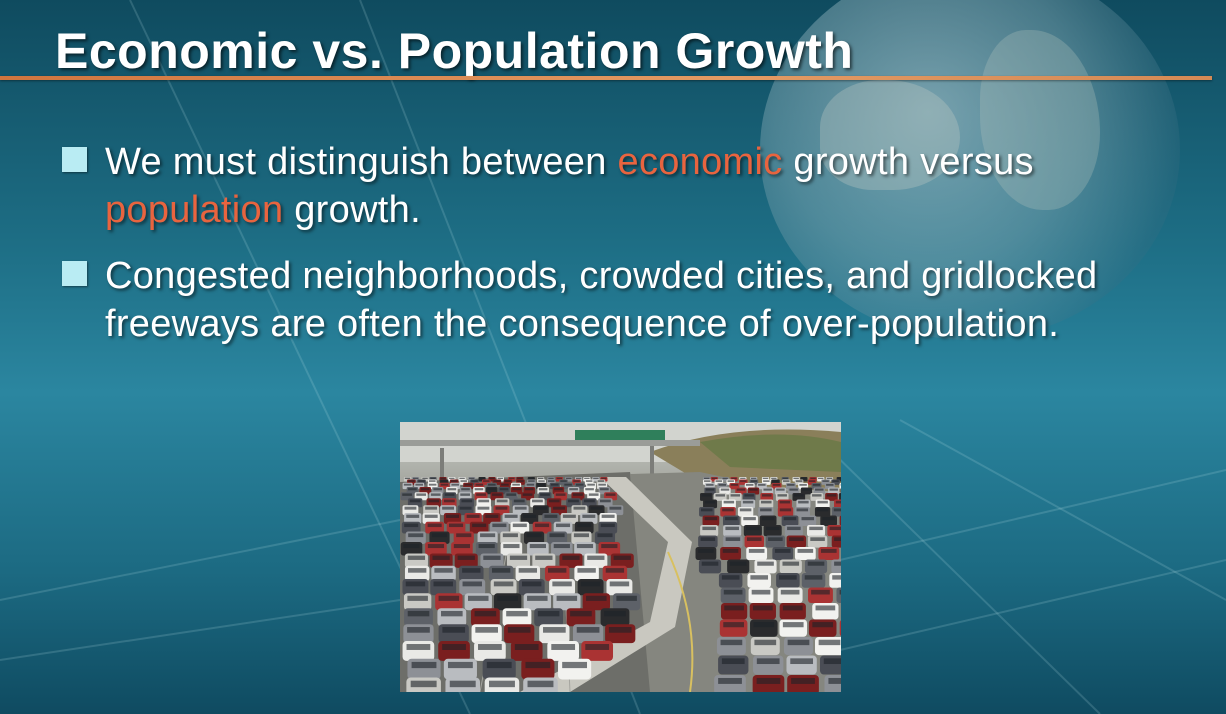 The height and width of the screenshot is (714, 1226). Describe the element at coordinates (700, 162) in the screenshot. I see `highlighted-term-economic: economic` at that location.